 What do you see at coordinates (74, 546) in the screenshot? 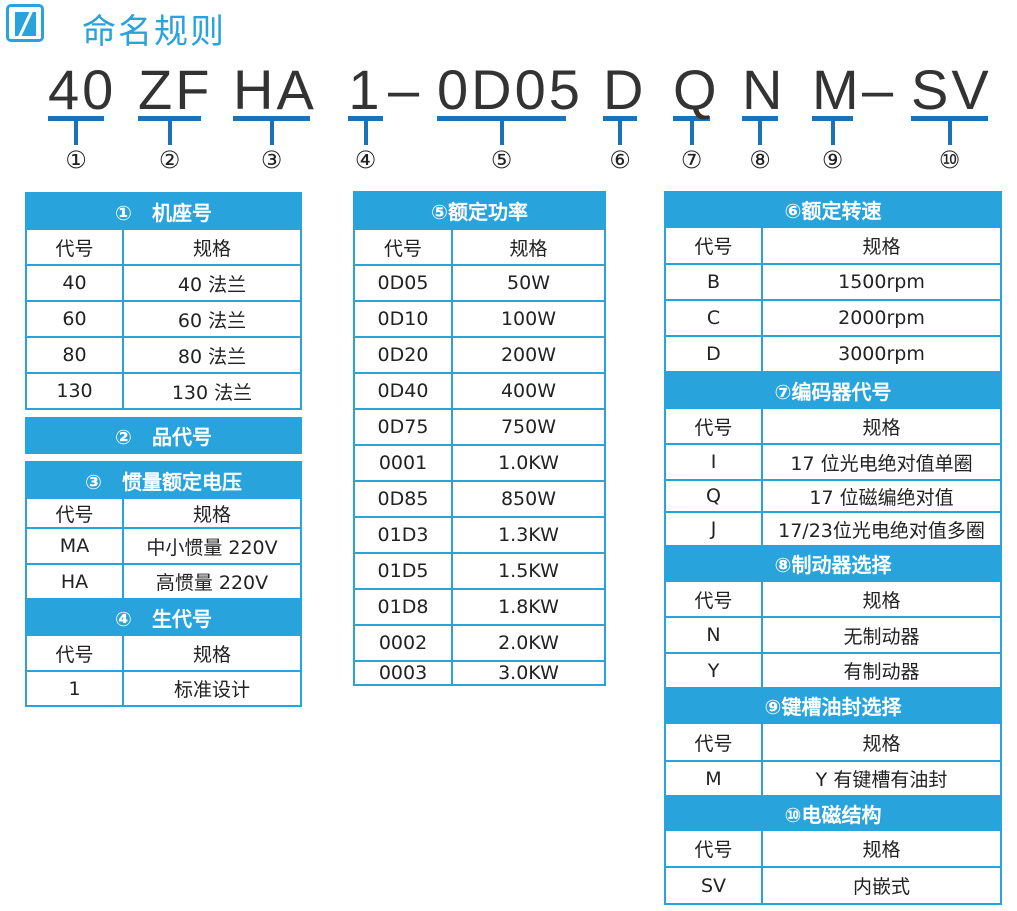
I see `code-cell: MA` at bounding box center [74, 546].